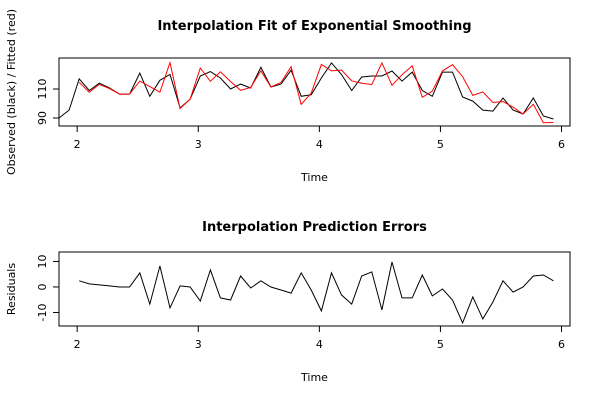 The height and width of the screenshot is (400, 599). Describe the element at coordinates (42, 261) in the screenshot. I see `y-tick-label: 10` at that location.